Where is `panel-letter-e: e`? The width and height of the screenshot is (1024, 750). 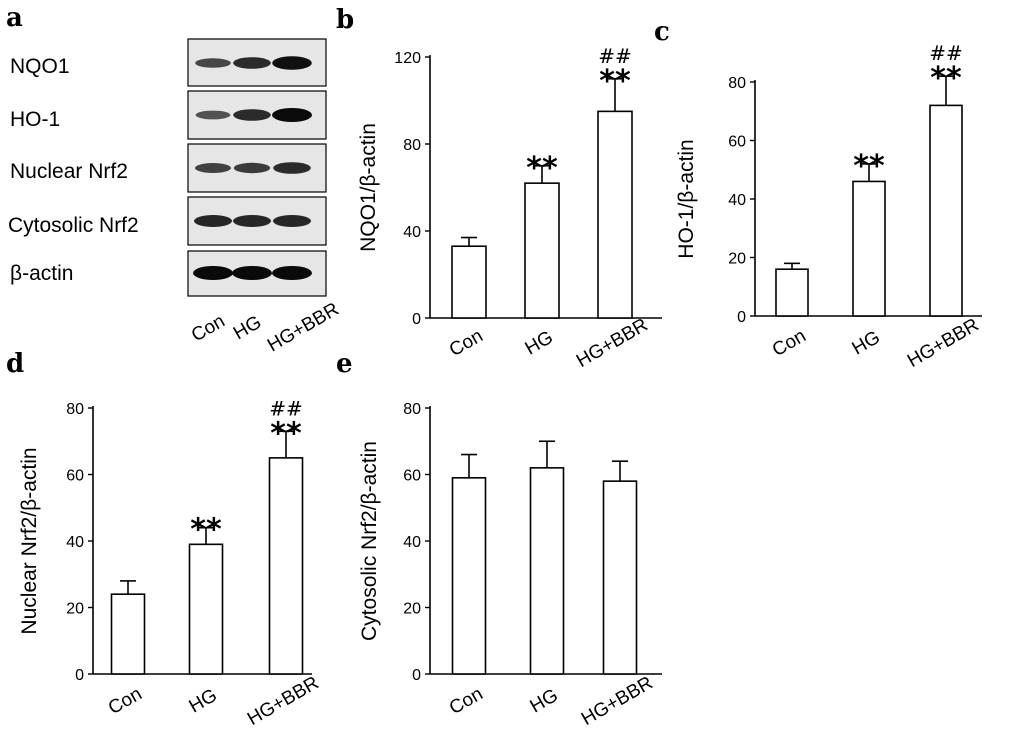 panel-letter-e: e is located at coordinates (344, 364).